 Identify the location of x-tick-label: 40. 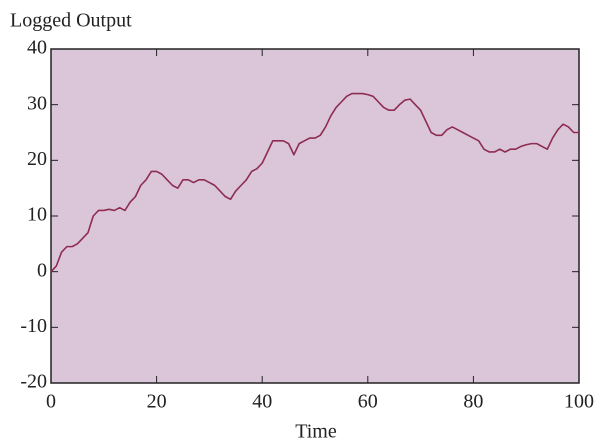
(262, 402).